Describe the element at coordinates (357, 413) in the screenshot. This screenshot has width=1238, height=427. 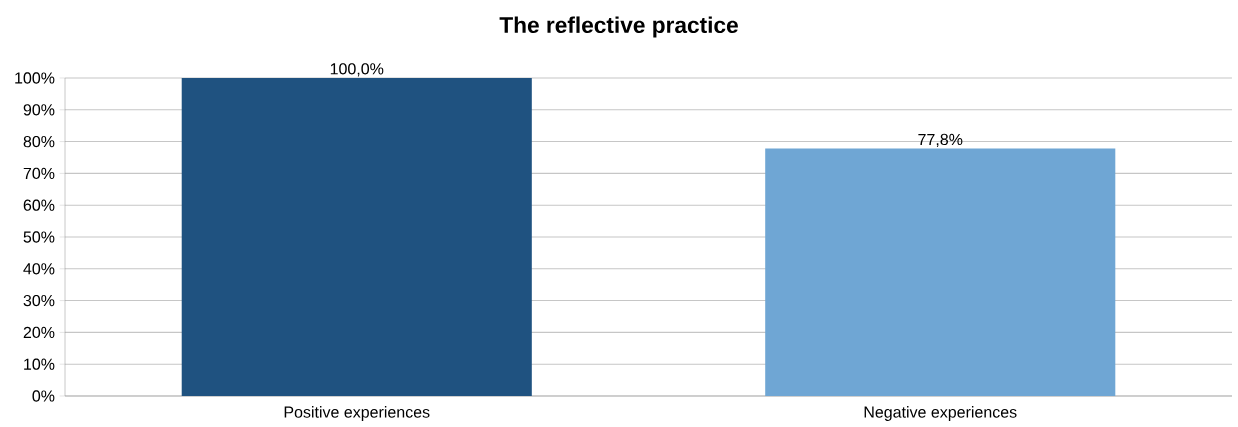
I see `x-tick-label: Positive experiences` at that location.